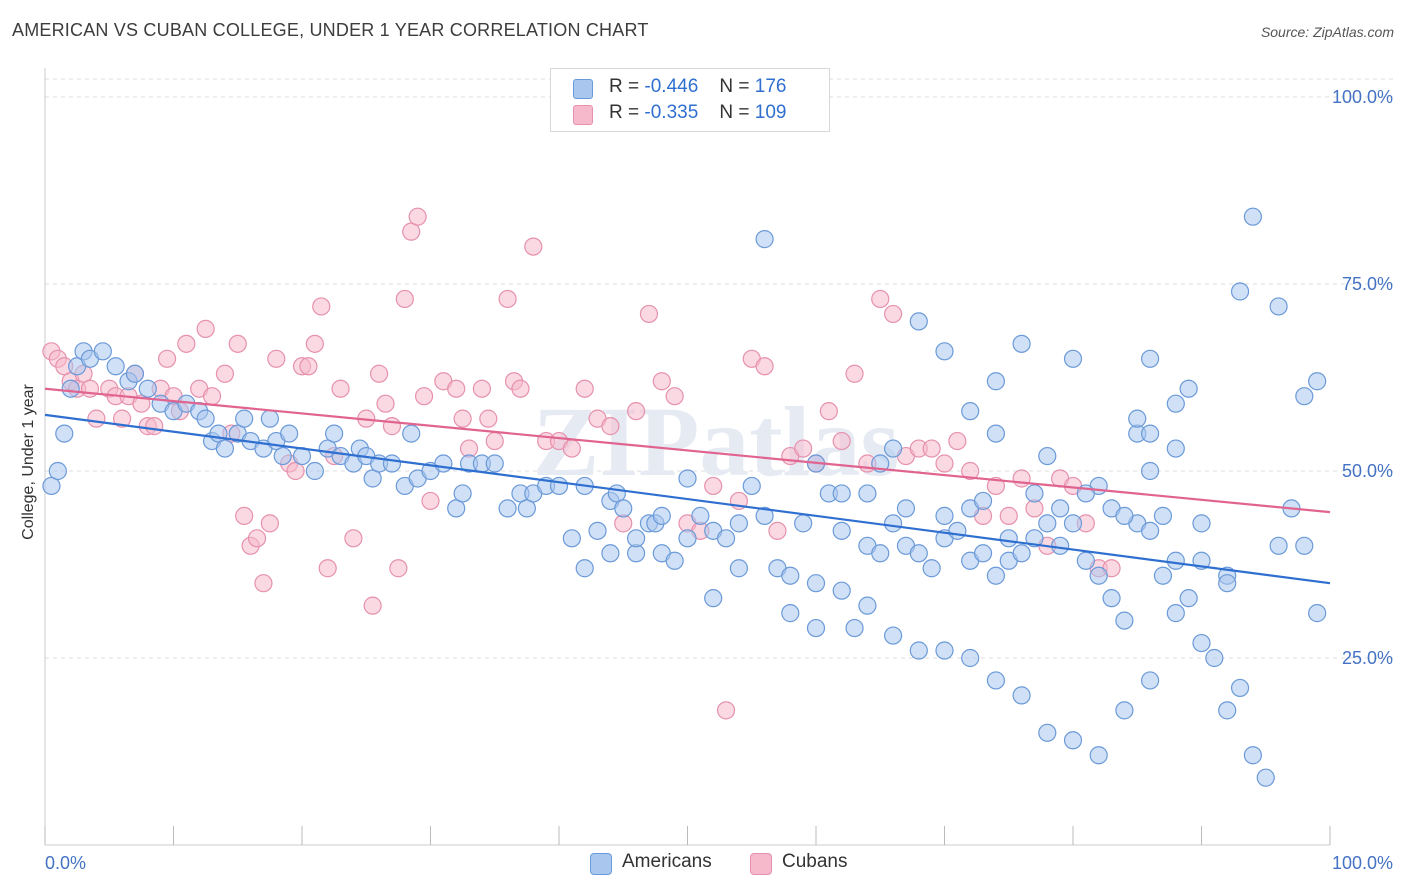 The image size is (1406, 892). What do you see at coordinates (719, 863) in the screenshot?
I see `x-tick-labels: 0.0% 100.0%` at bounding box center [719, 863].